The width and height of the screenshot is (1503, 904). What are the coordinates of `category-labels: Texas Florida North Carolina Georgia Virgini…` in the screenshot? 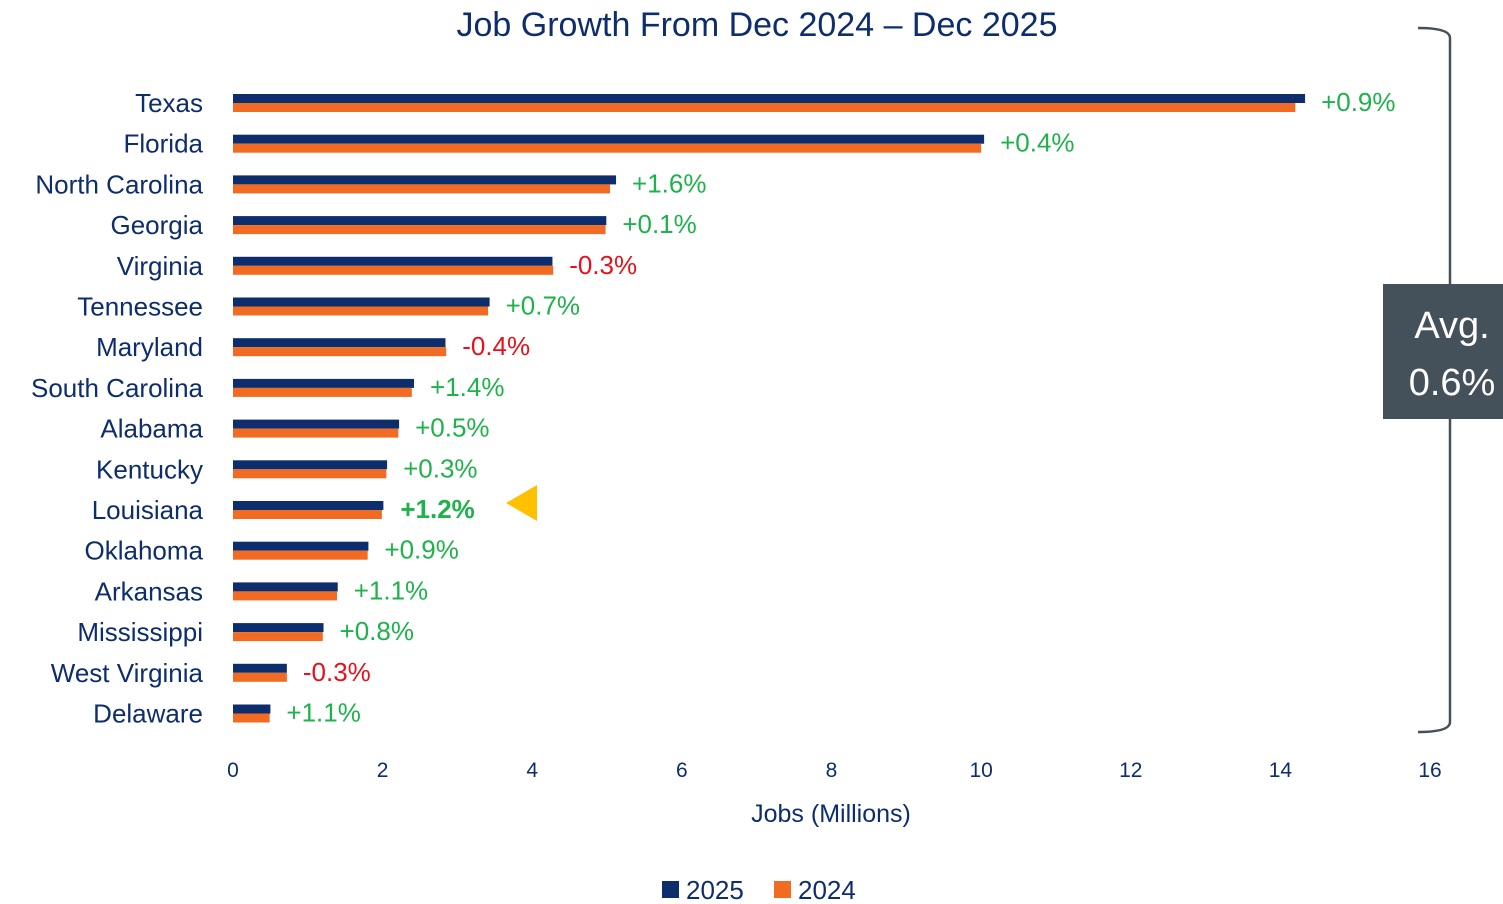 It's located at (117, 408).